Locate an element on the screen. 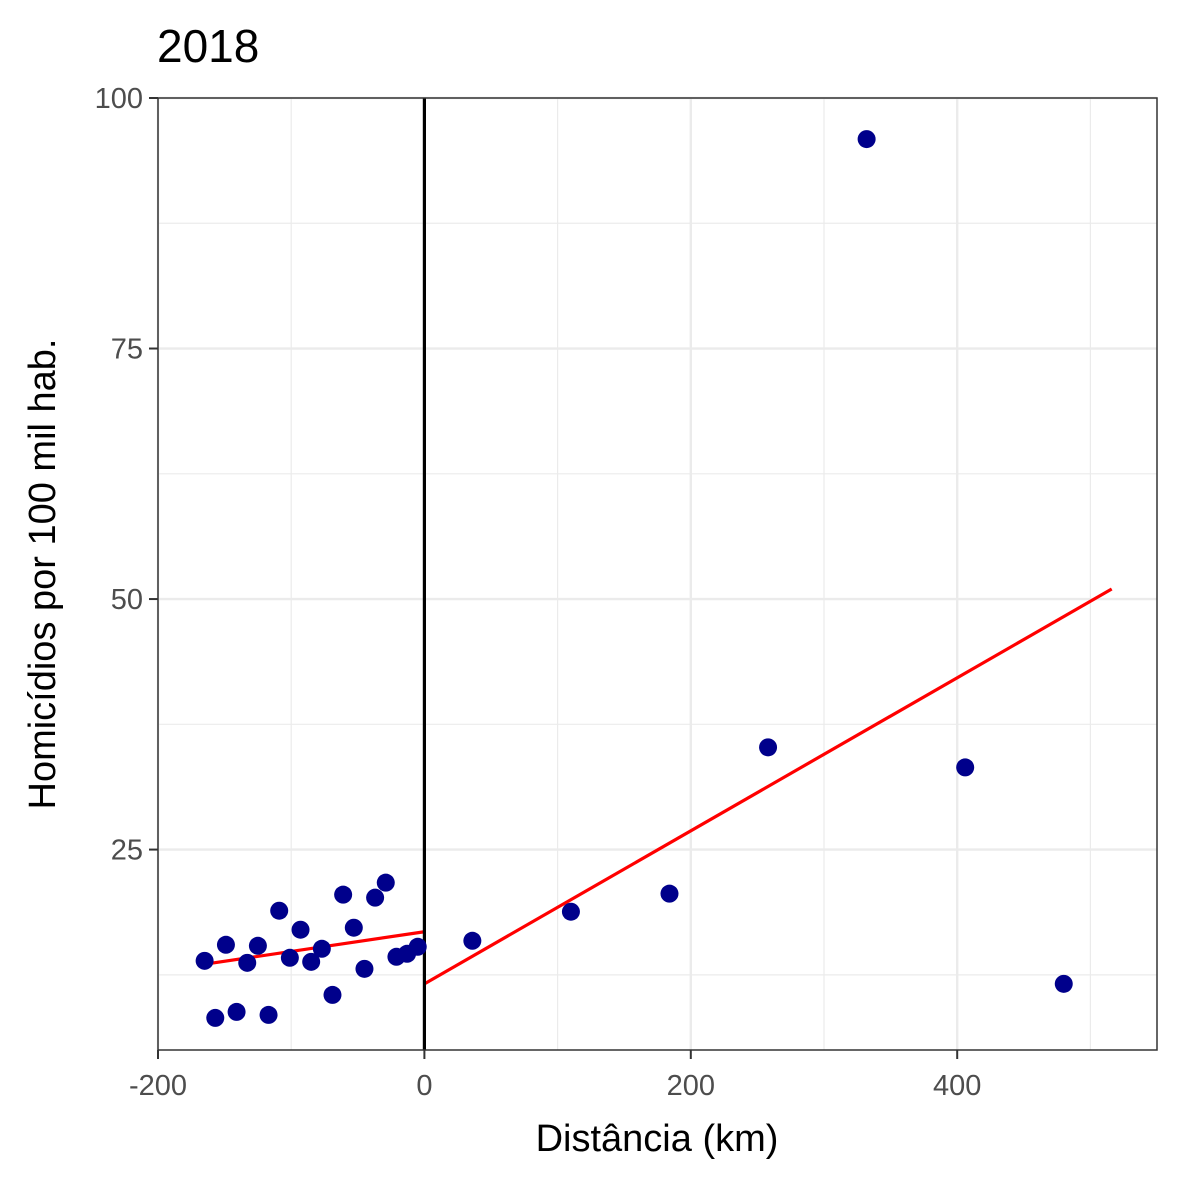 The width and height of the screenshot is (1181, 1181). x-axis-ticks: -200 0 200 400 is located at coordinates (555, 1076).